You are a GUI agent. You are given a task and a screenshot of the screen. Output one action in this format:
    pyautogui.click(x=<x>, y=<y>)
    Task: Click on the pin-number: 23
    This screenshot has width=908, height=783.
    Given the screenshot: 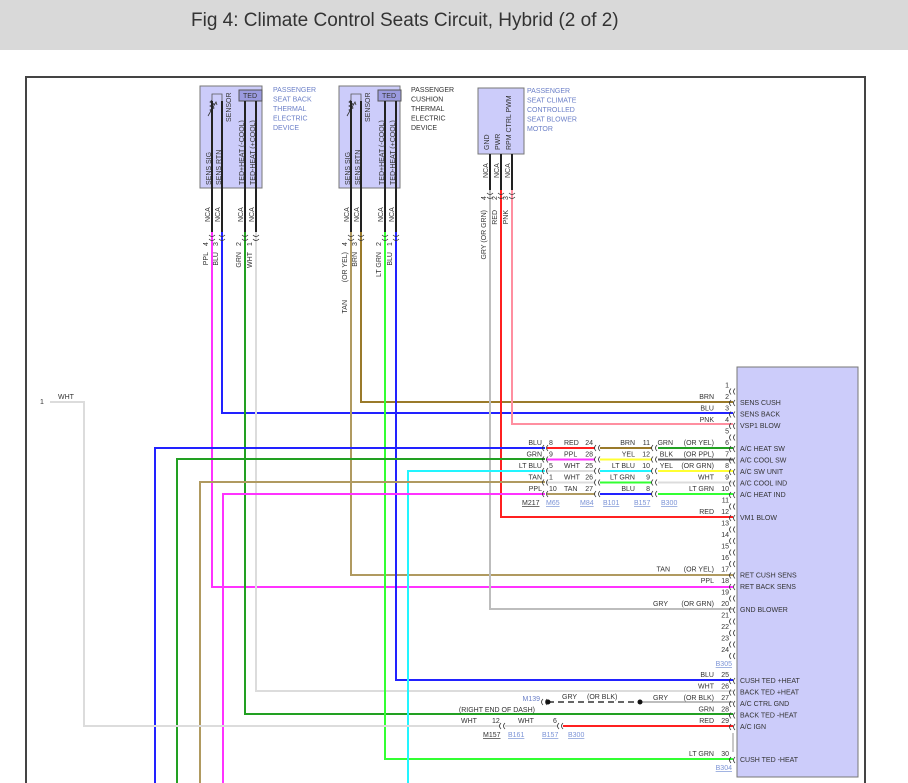 What is the action you would take?
    pyautogui.click(x=725, y=639)
    